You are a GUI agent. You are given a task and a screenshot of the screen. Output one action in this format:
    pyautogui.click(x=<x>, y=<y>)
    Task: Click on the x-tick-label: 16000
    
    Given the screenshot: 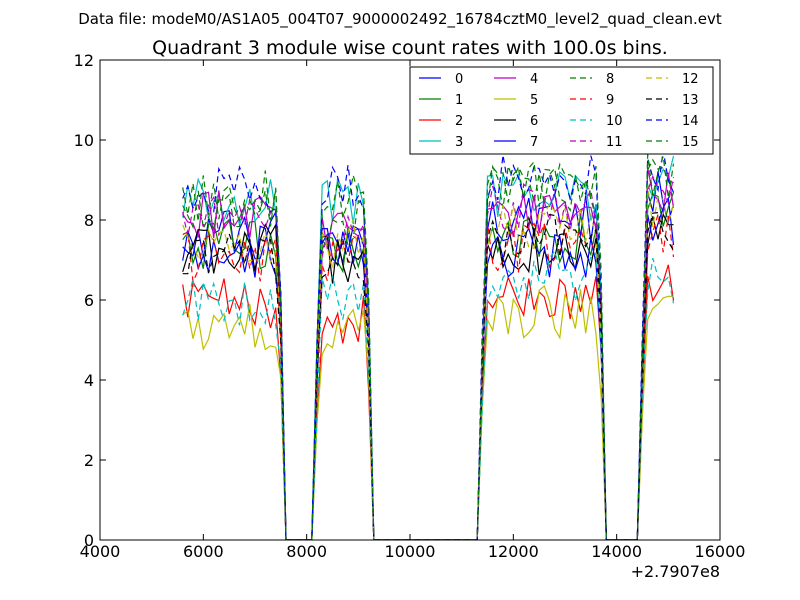 What is the action you would take?
    pyautogui.click(x=720, y=551)
    